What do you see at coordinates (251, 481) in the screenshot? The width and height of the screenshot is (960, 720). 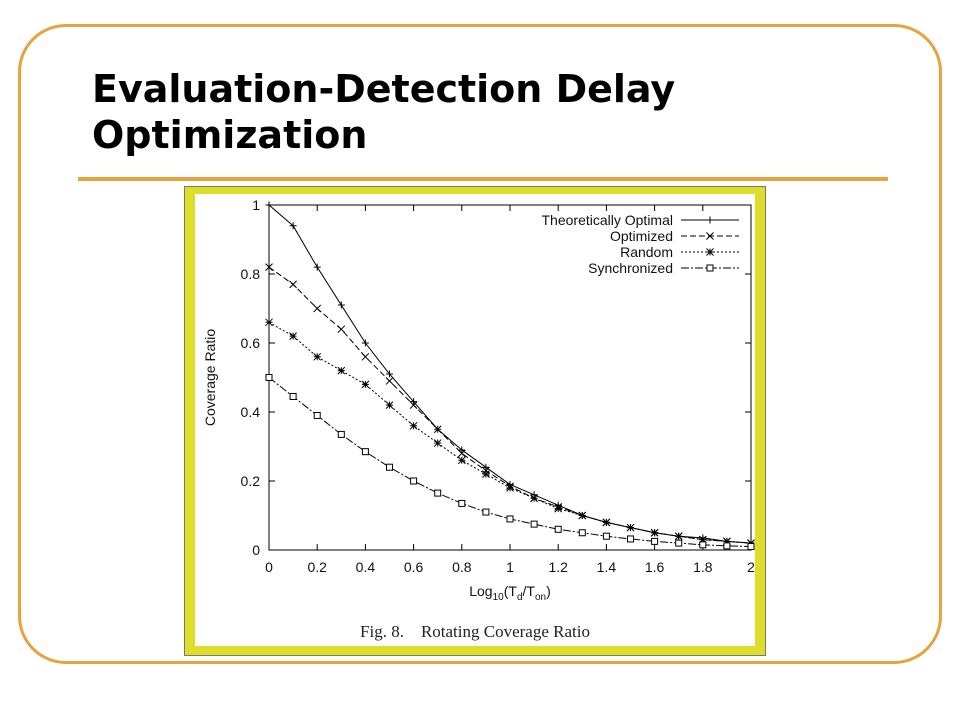 I see `y-tick-label: 0.2` at bounding box center [251, 481].